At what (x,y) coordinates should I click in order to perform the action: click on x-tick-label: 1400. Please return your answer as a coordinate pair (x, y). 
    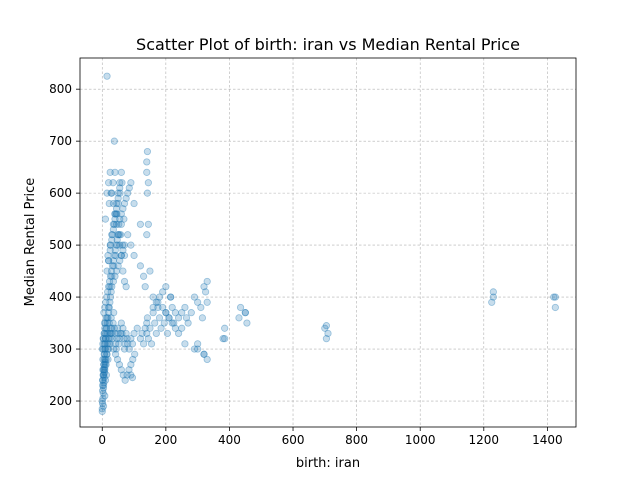
    Looking at the image, I should click on (547, 440).